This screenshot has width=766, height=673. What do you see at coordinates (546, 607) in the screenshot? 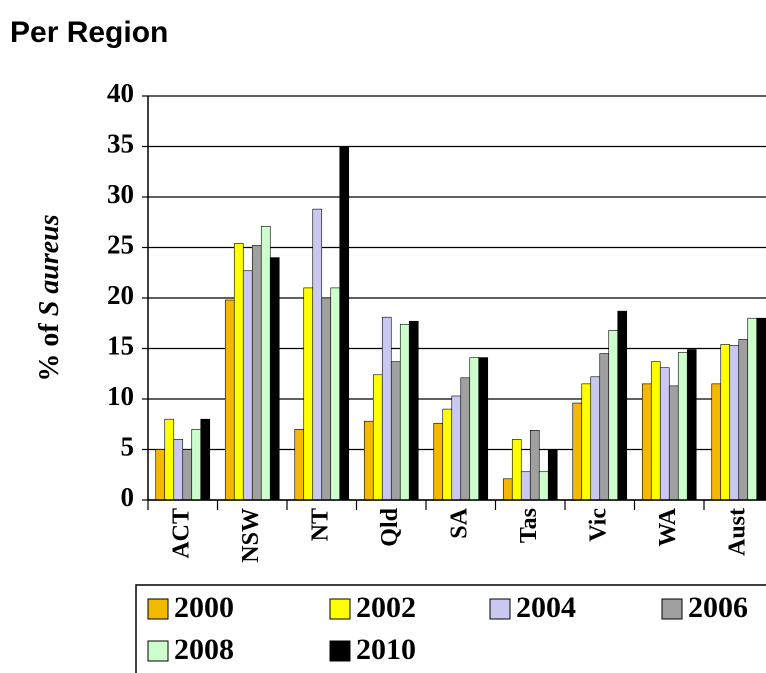
I see `legend-label: 2004` at bounding box center [546, 607].